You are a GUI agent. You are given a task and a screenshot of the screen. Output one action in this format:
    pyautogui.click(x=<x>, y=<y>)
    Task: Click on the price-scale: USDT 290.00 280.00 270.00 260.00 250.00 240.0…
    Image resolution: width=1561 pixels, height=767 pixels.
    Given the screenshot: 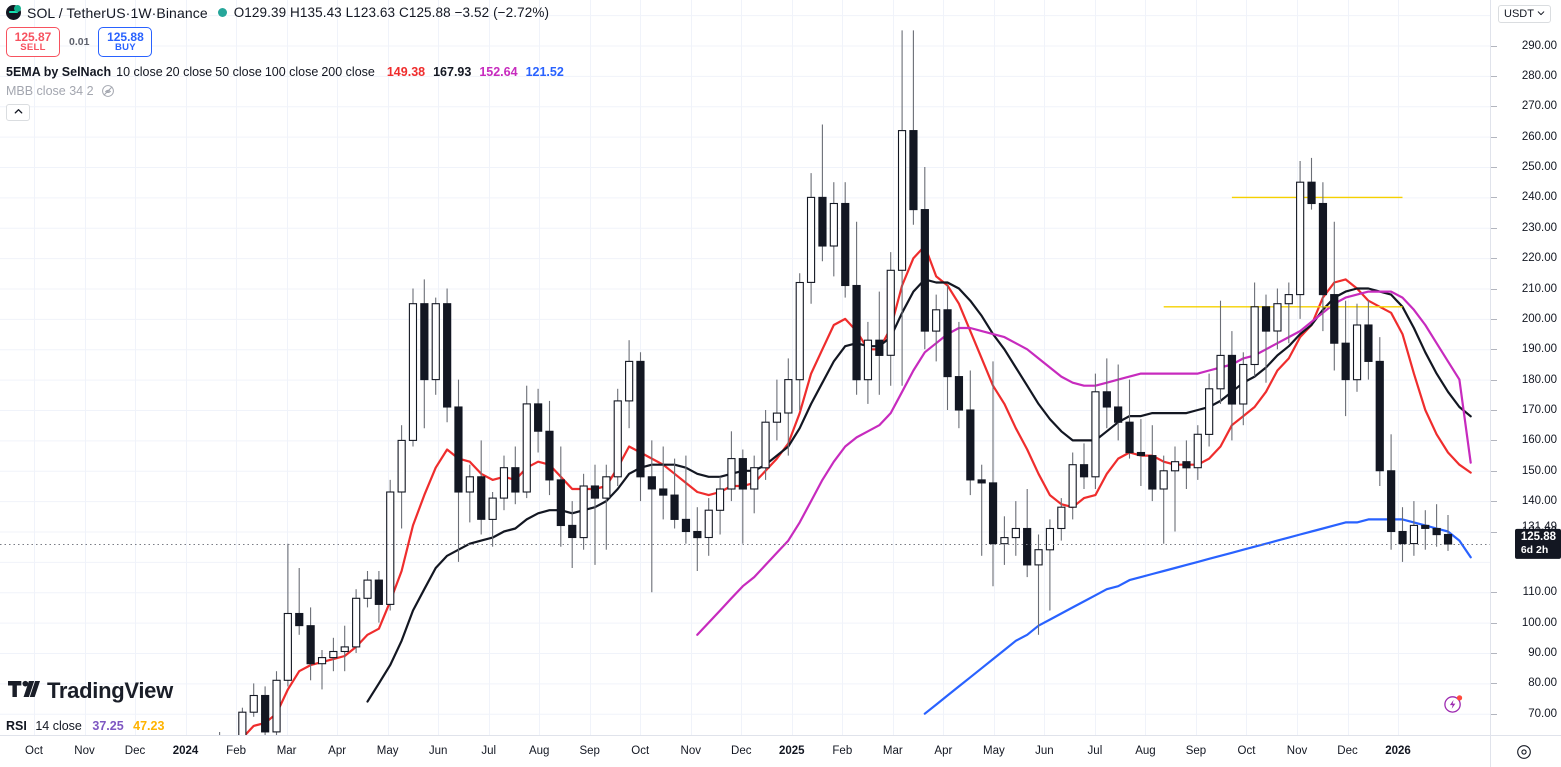 What is the action you would take?
    pyautogui.click(x=1525, y=367)
    